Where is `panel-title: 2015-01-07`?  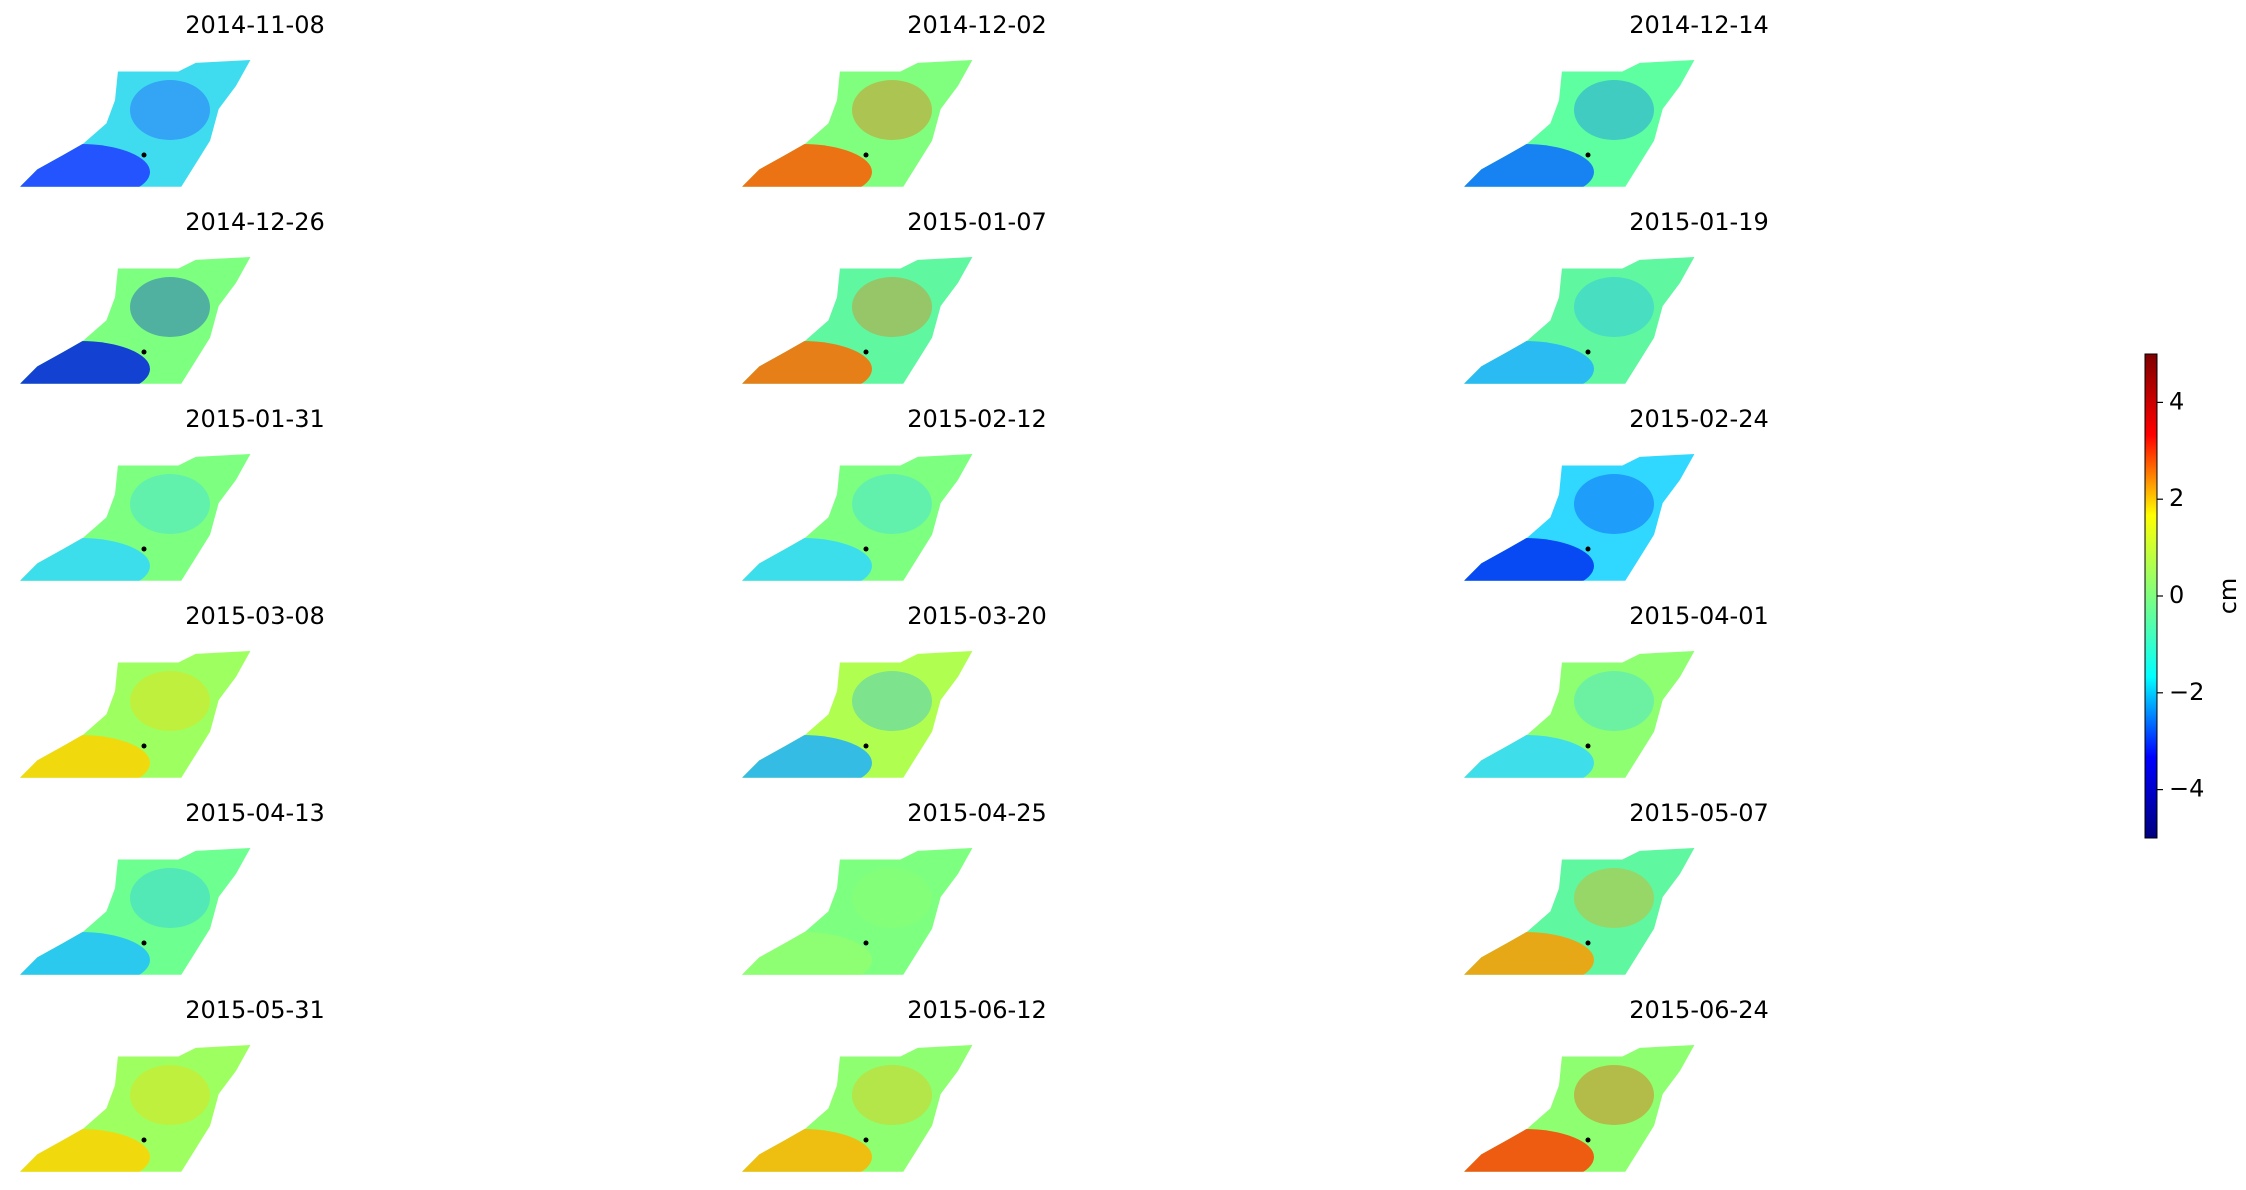
panel-title: 2015-01-07 is located at coordinates (976, 222).